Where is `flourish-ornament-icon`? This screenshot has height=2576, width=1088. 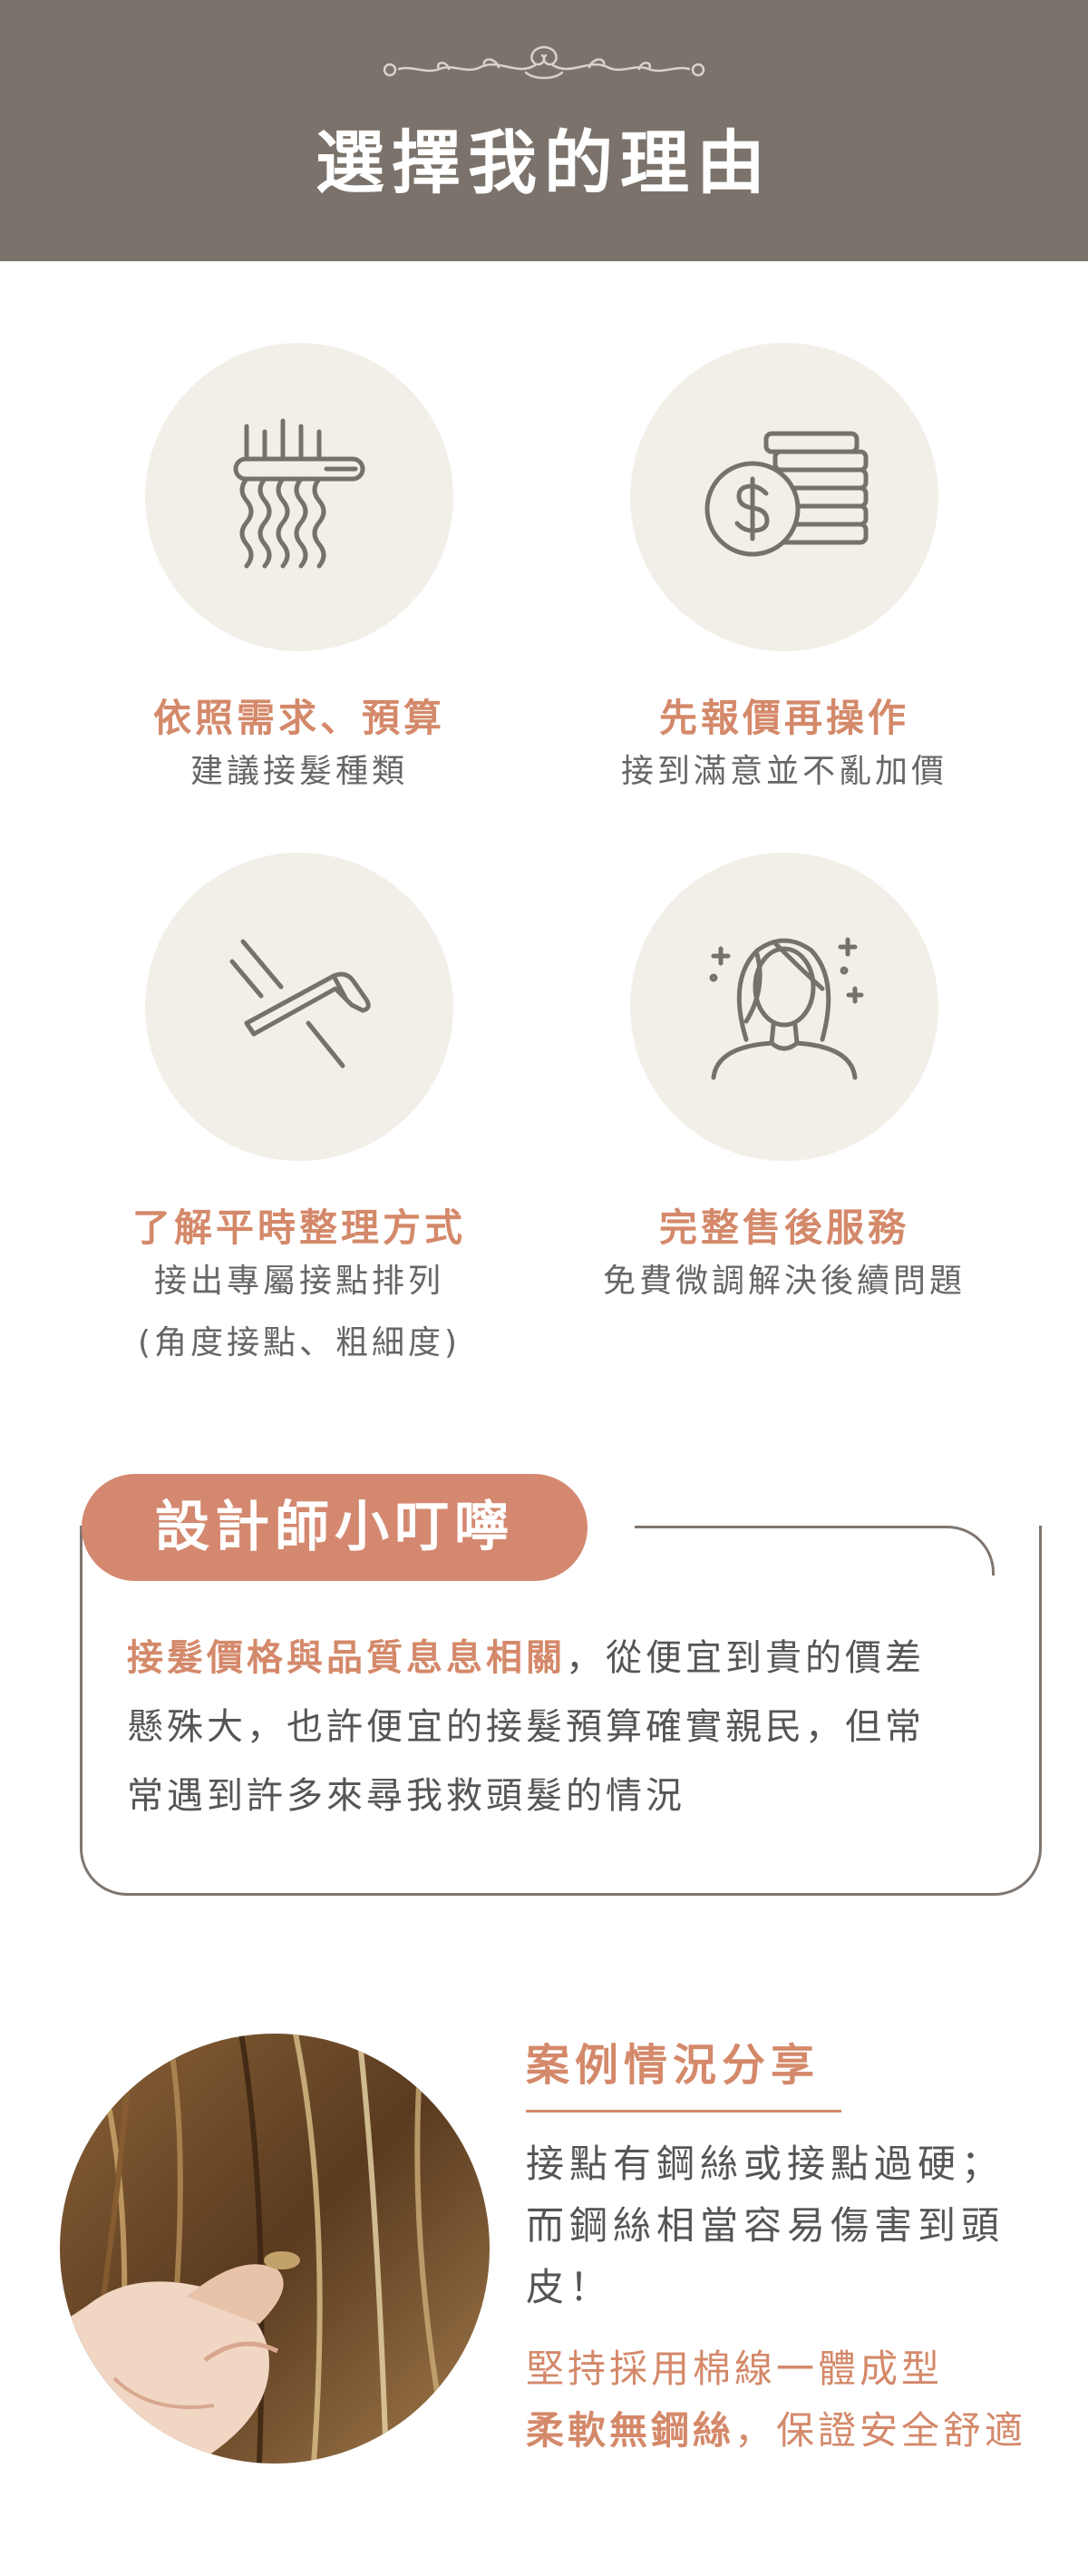 flourish-ornament-icon is located at coordinates (544, 62).